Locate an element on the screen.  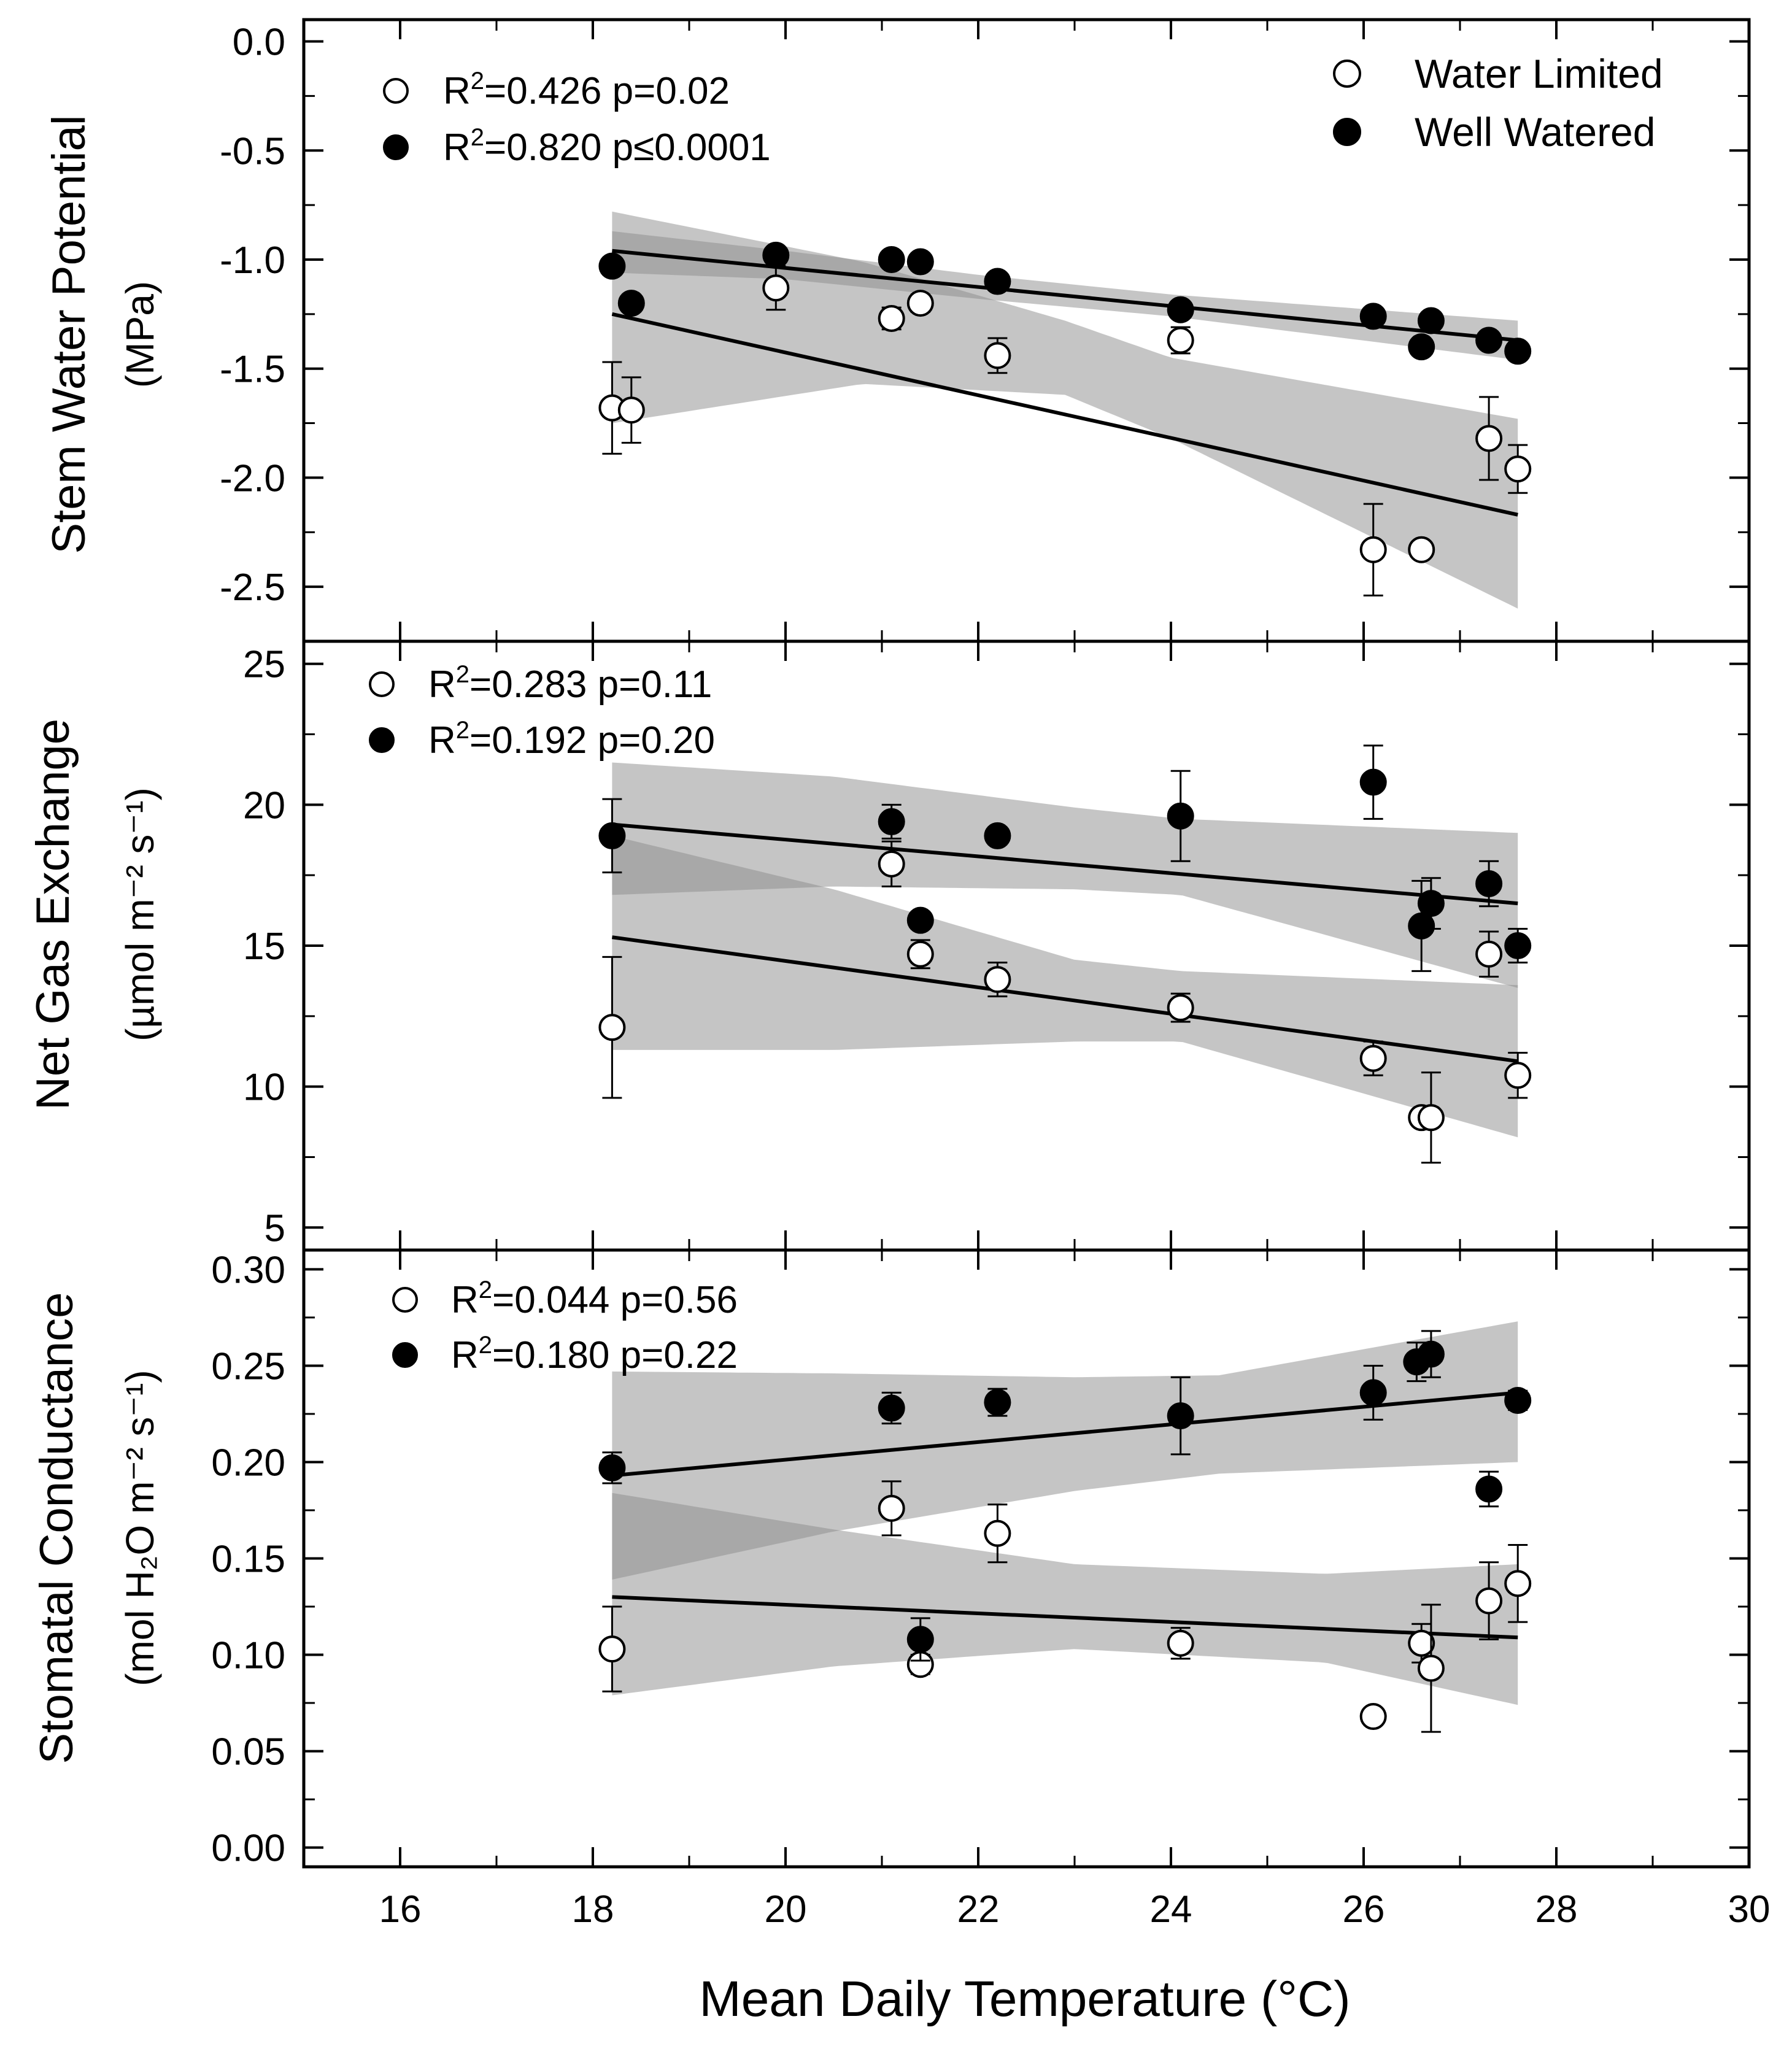
x-tick-label: 28 is located at coordinates (1557, 1910).